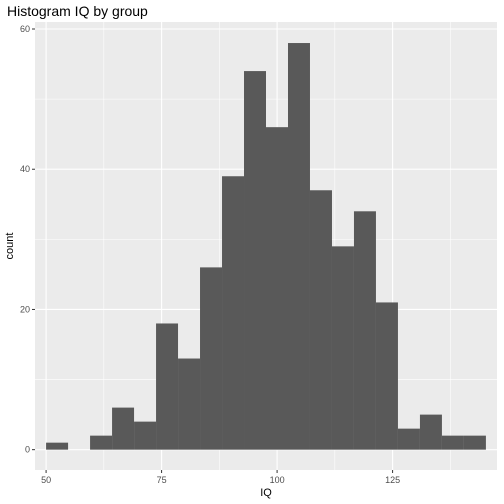 The image size is (504, 504). What do you see at coordinates (25, 169) in the screenshot?
I see `y-tick-label: 40` at bounding box center [25, 169].